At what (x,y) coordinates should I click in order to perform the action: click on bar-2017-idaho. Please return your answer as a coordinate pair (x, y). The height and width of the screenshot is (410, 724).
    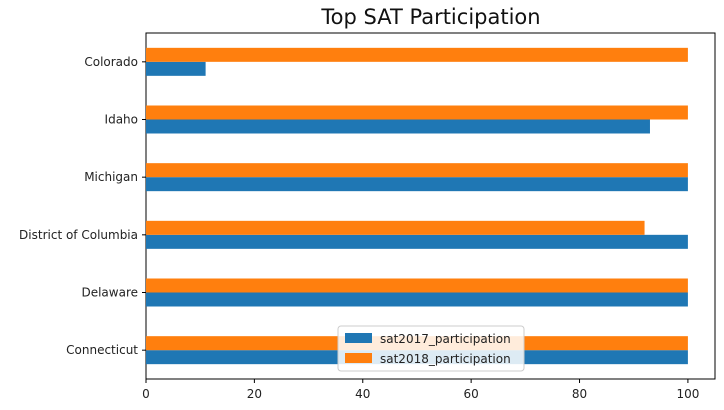
    Looking at the image, I should click on (398, 126).